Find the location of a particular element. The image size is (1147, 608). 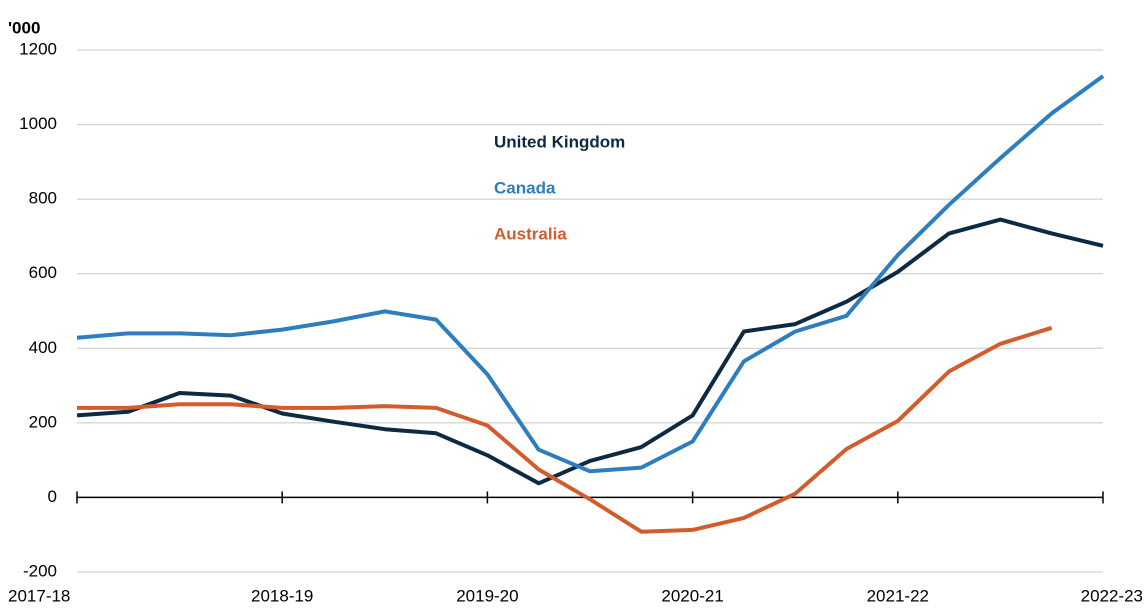

legend-label: Canada is located at coordinates (525, 187).